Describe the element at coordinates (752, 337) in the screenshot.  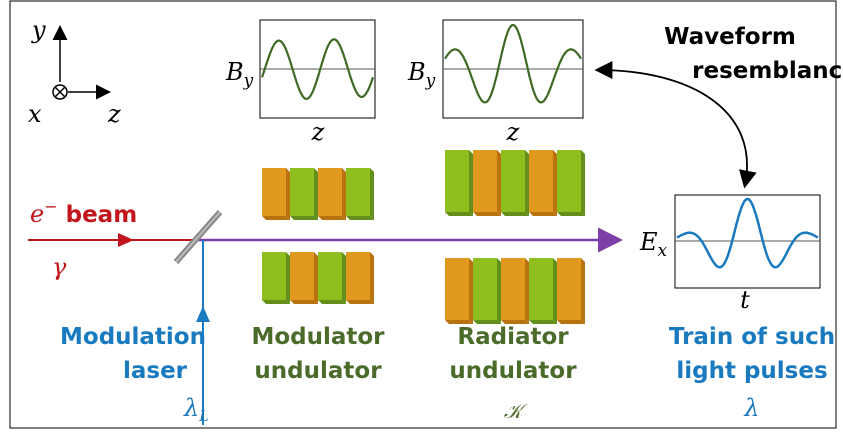
I see `label: Train of such` at that location.